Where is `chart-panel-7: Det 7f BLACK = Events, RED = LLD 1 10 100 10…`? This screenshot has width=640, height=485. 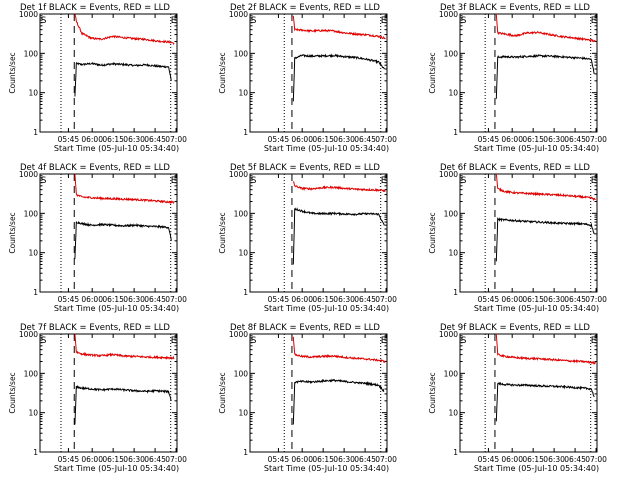 chart-panel-7: Det 7f BLACK = Events, RED = LLD 1 10 100 10… is located at coordinates (97, 398).